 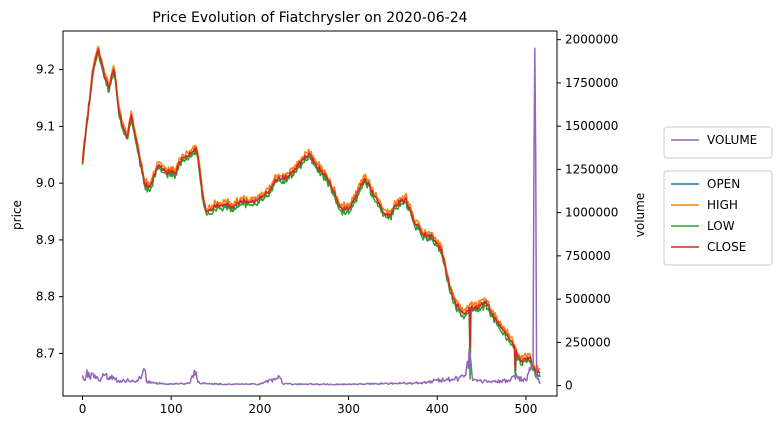 What do you see at coordinates (721, 226) in the screenshot?
I see `legend-label-low: LOW` at bounding box center [721, 226].